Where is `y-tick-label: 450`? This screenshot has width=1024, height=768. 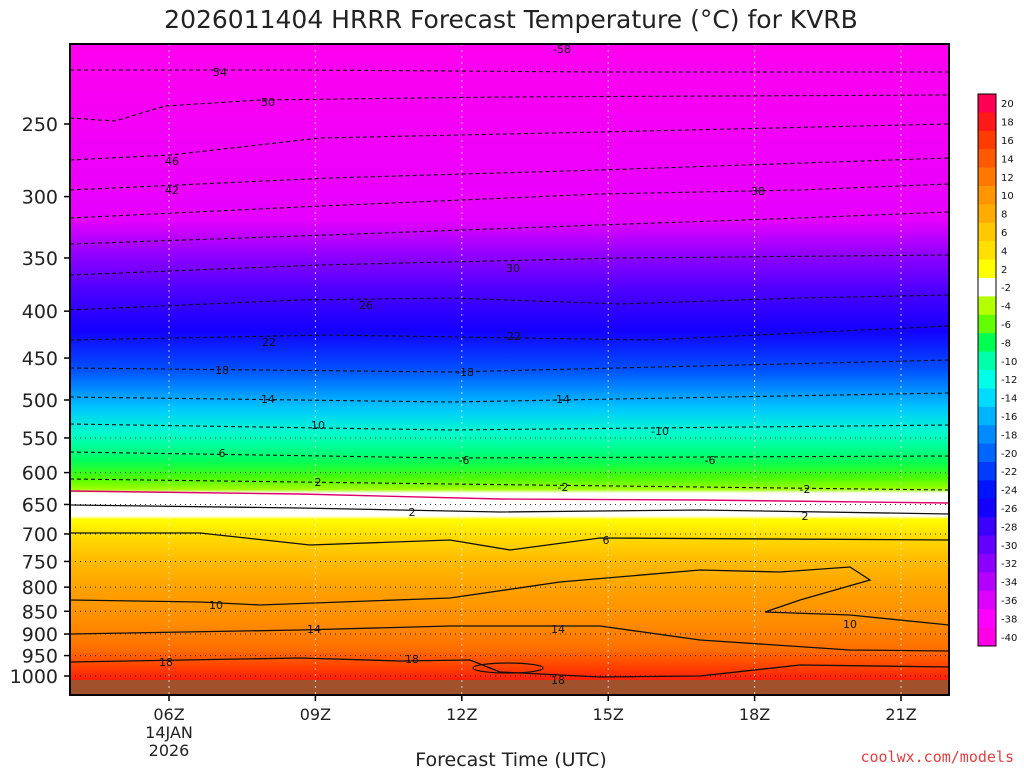 y-tick-label: 450 is located at coordinates (40, 359).